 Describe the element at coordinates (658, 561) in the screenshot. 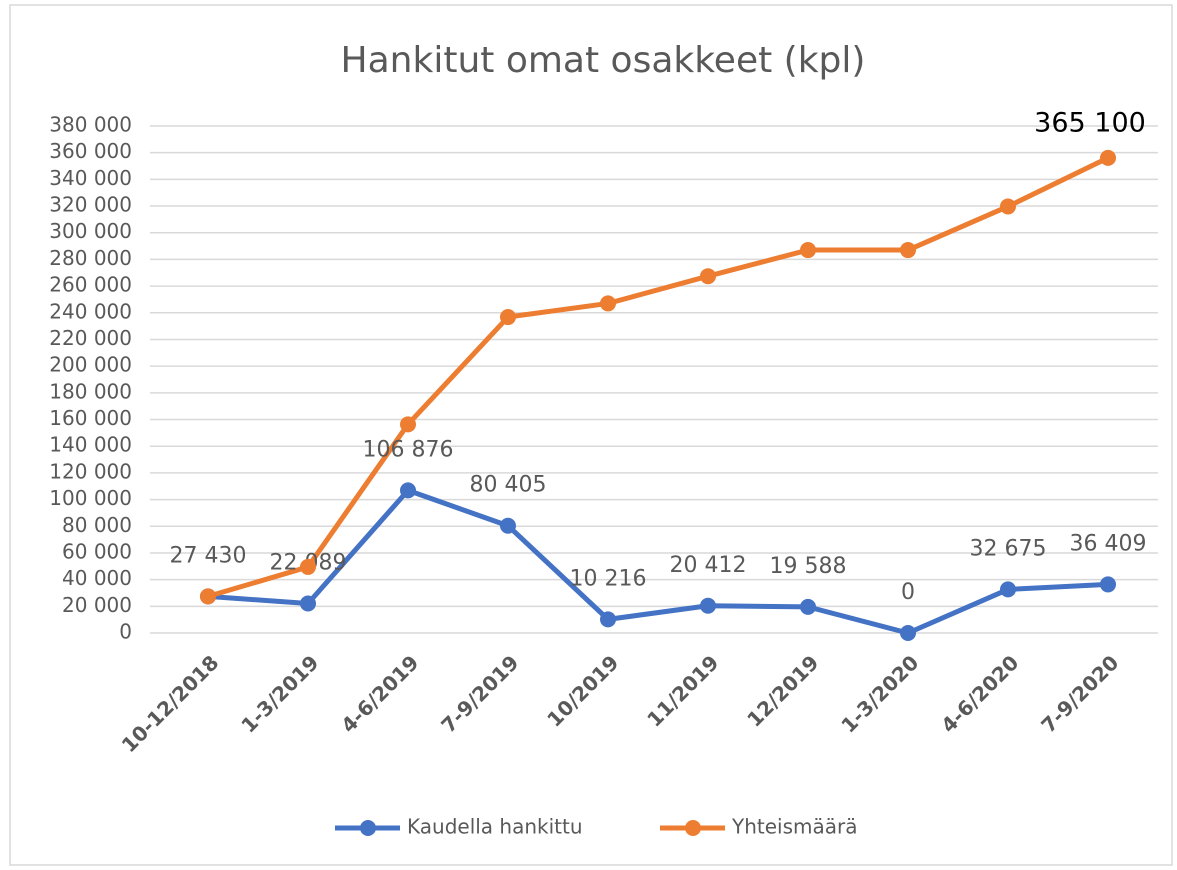

I see `series-line` at that location.